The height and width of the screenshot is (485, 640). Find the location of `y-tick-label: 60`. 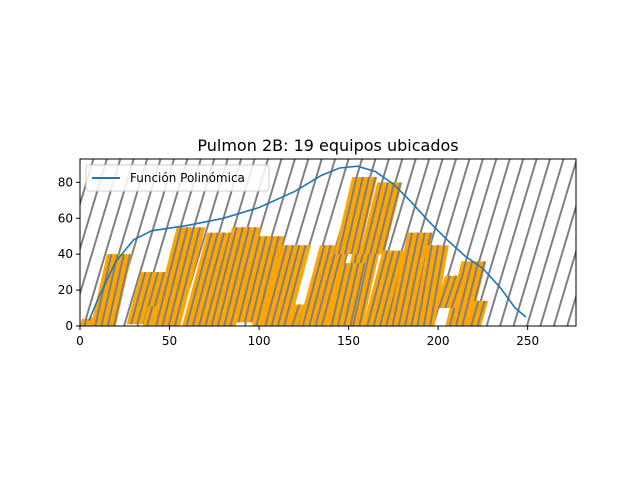

y-tick-label: 60 is located at coordinates (65, 218).